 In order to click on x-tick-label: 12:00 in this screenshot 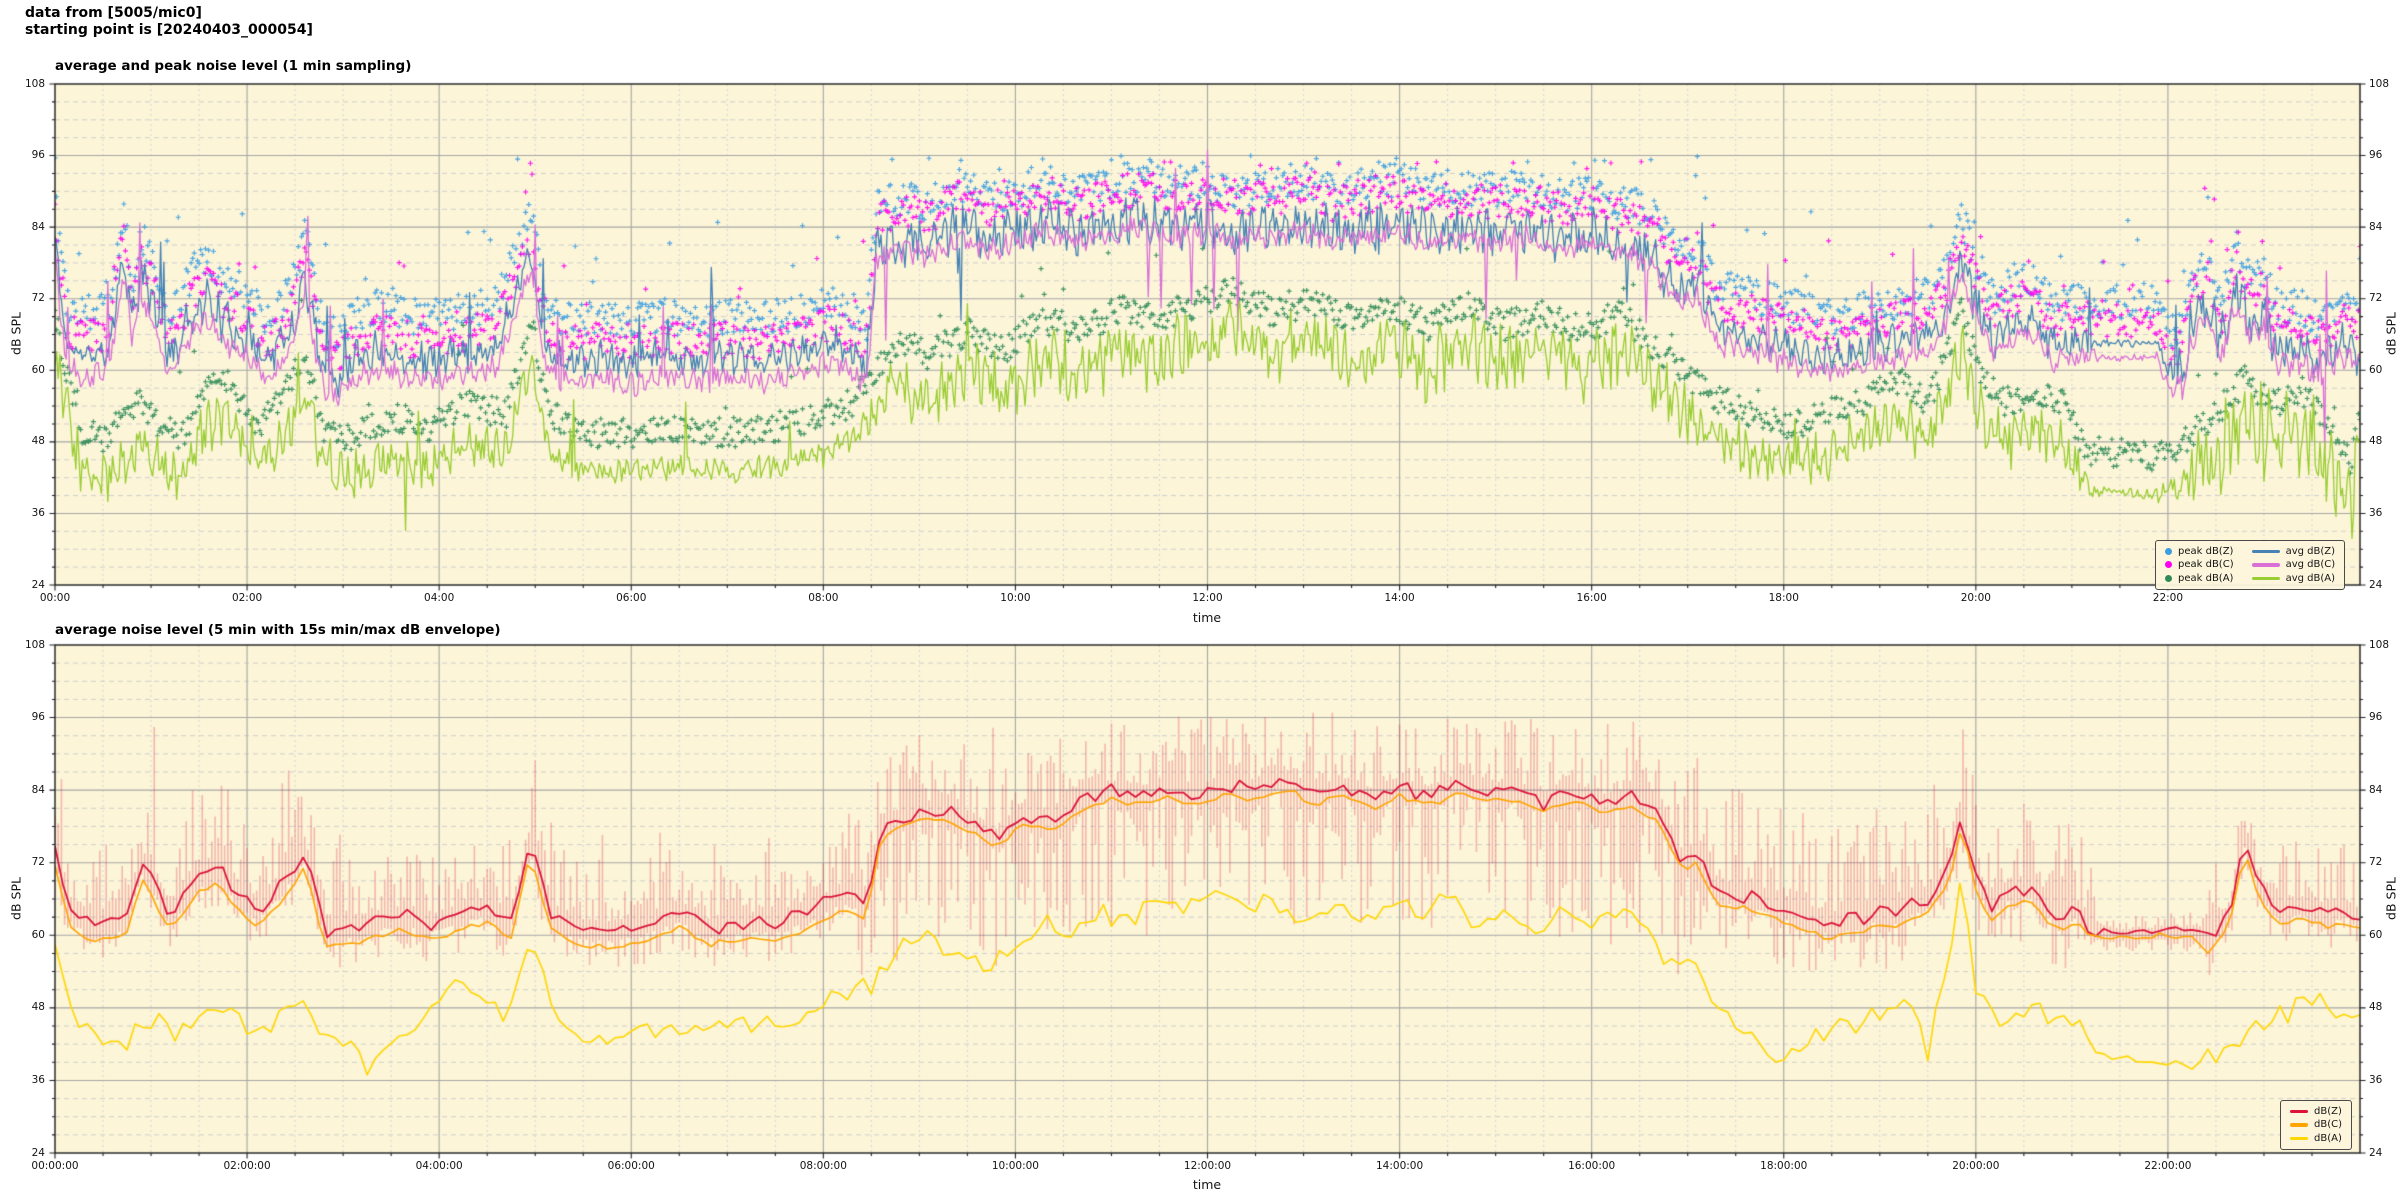, I will do `click(1207, 598)`.